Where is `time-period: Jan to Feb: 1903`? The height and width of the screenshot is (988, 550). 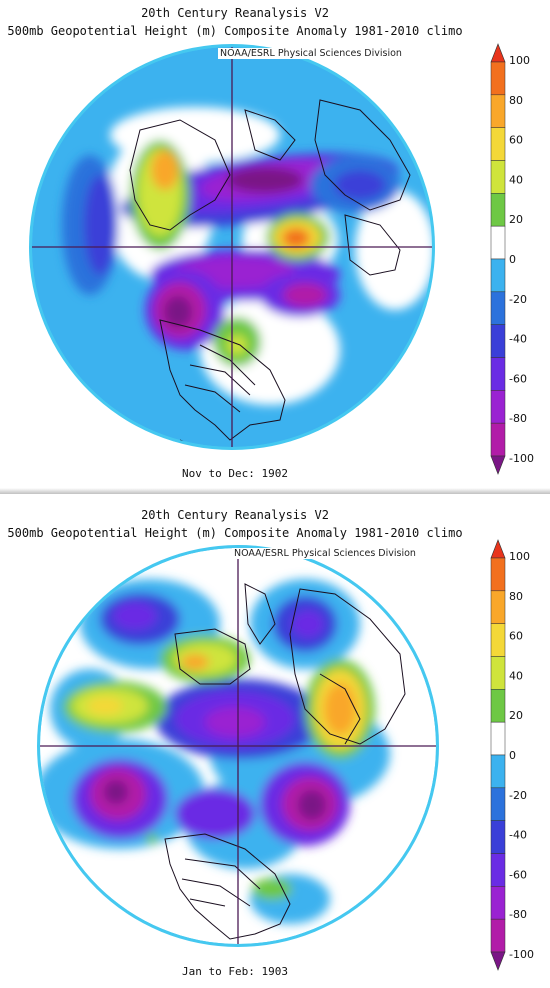 time-period: Jan to Feb: 1903 is located at coordinates (235, 971).